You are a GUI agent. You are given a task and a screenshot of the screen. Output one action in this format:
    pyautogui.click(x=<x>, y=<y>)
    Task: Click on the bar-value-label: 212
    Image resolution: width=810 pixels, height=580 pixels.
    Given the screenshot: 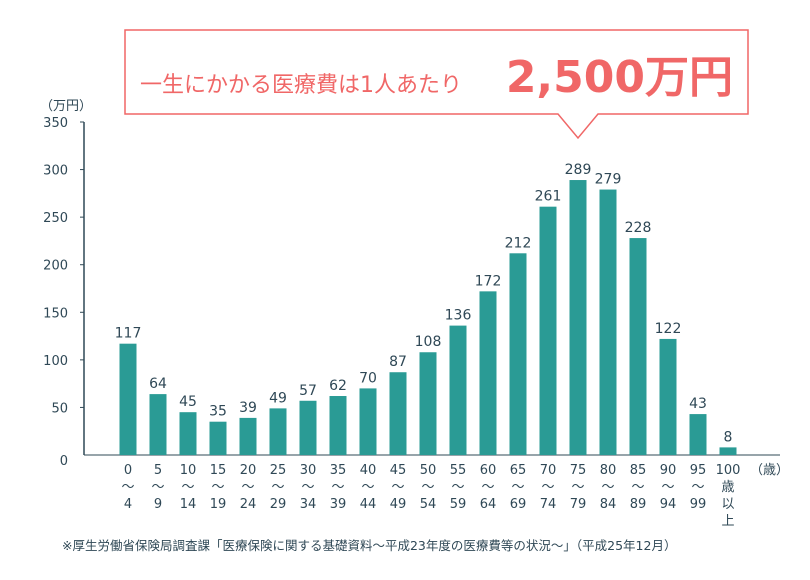 What is the action you would take?
    pyautogui.click(x=518, y=243)
    